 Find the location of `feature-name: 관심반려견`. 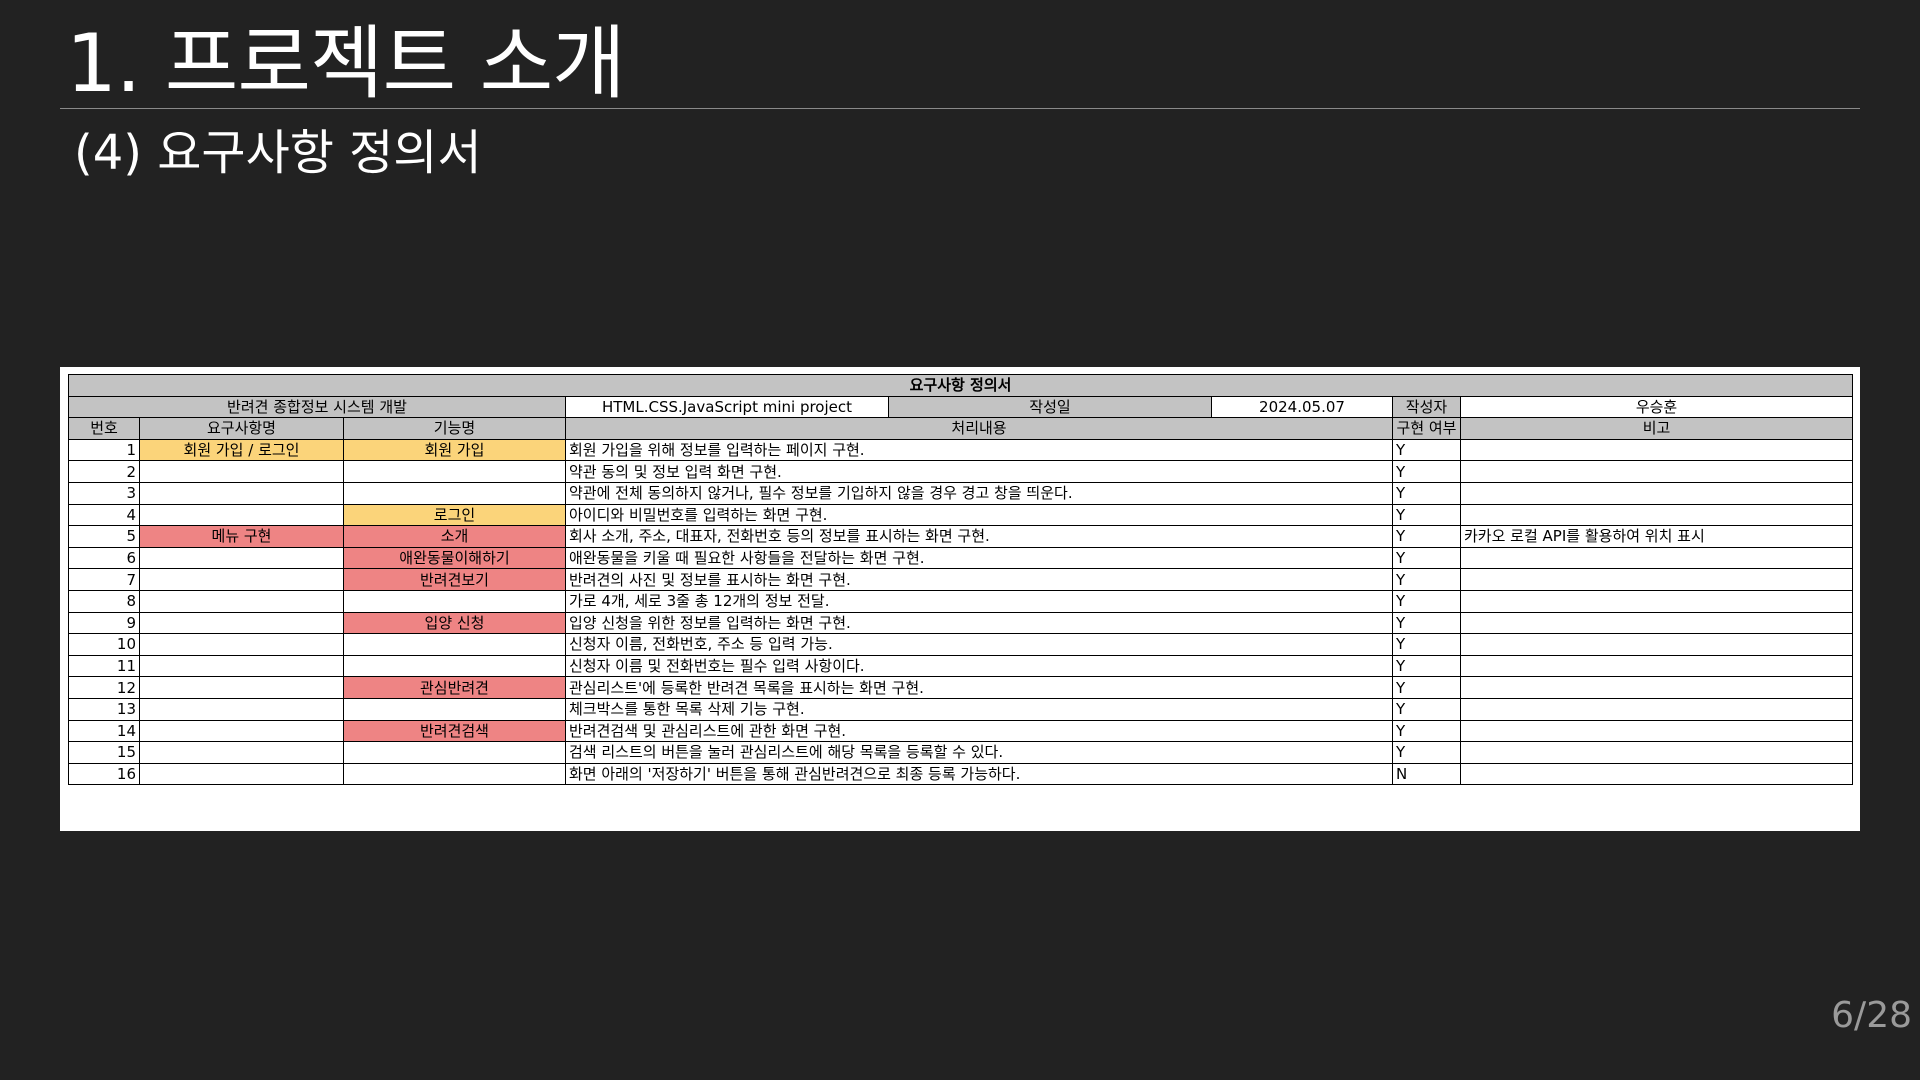

feature-name: 관심반려견 is located at coordinates (454, 687).